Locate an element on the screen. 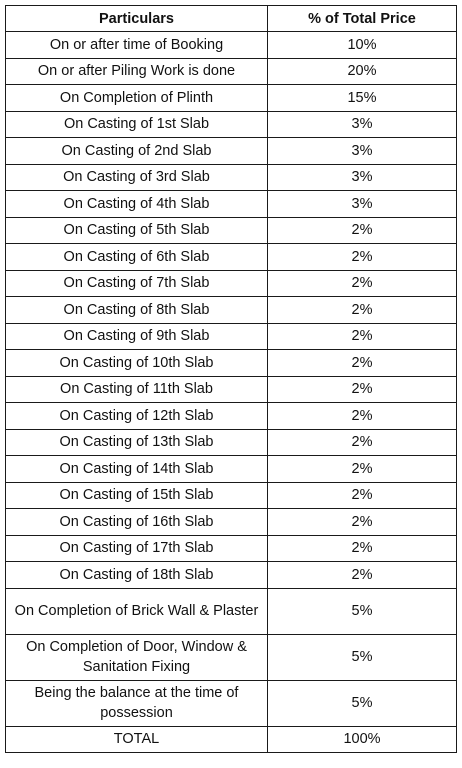 This screenshot has height=768, width=462. cell-percent: 15% is located at coordinates (362, 98).